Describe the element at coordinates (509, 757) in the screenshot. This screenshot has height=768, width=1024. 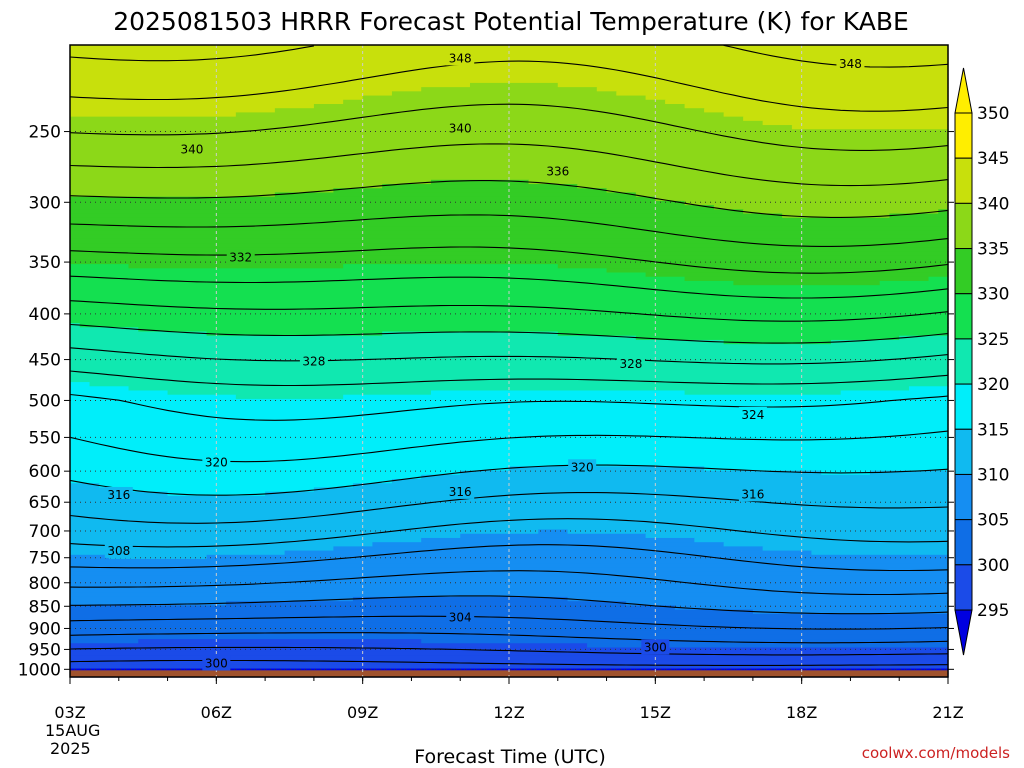
I see `x-axis-label: Forecast Time (UTC)` at that location.